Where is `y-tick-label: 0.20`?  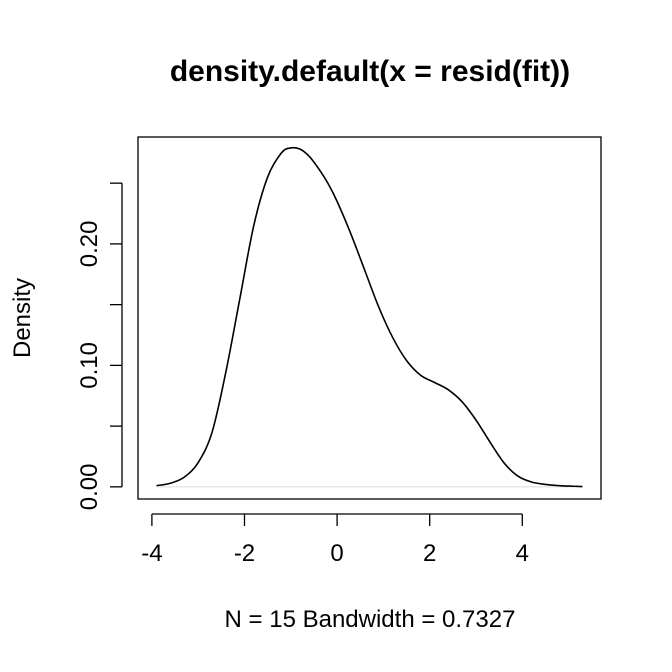
y-tick-label: 0.20 is located at coordinates (89, 244).